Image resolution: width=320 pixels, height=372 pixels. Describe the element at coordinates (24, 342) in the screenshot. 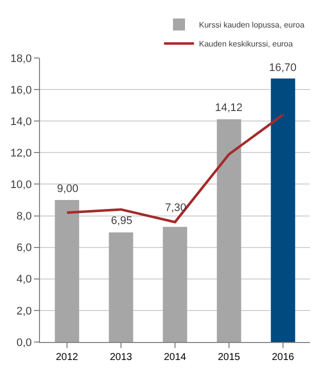

I see `y-tick-label: 0,0` at that location.